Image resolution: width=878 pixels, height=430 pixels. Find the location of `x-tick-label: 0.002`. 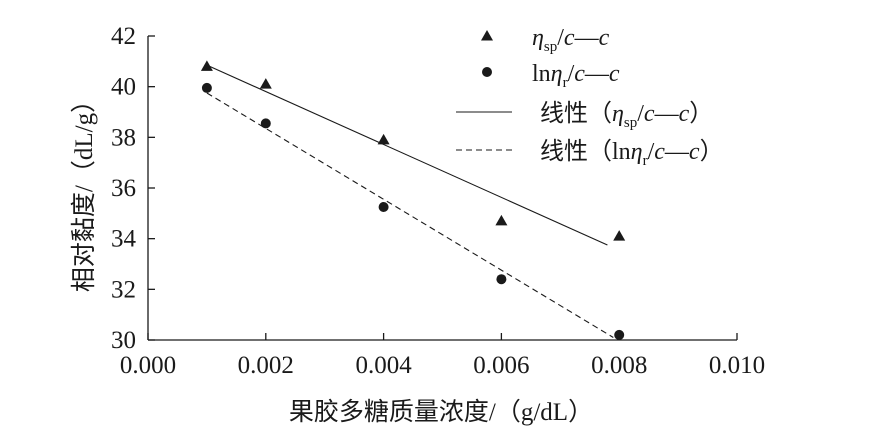

x-tick-label: 0.002 is located at coordinates (266, 365).